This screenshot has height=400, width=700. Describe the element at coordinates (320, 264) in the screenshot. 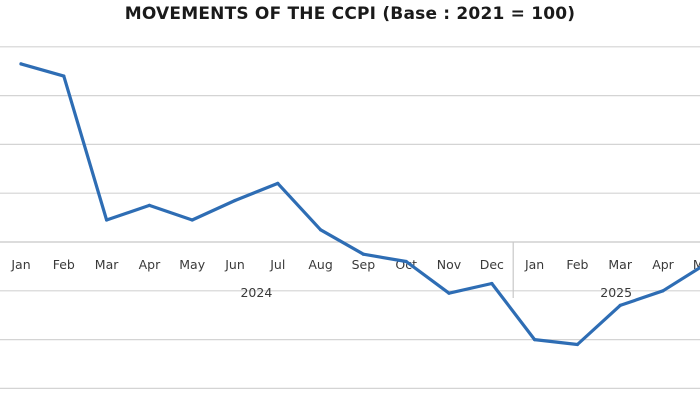

I see `x-tick-label-7: Aug` at that location.